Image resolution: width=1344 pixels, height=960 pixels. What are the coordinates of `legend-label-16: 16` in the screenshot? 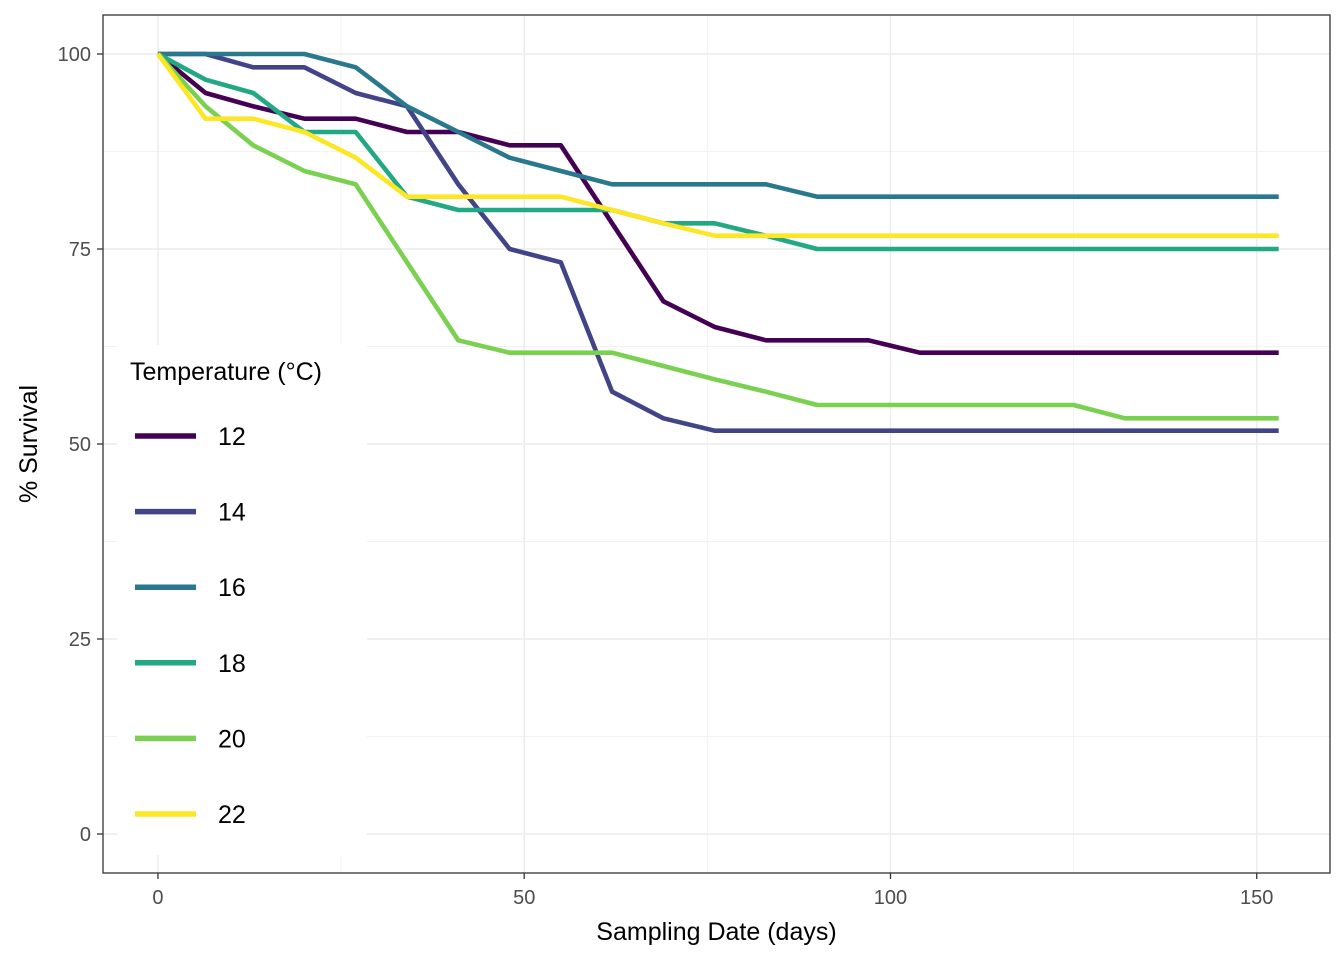 It's located at (232, 588).